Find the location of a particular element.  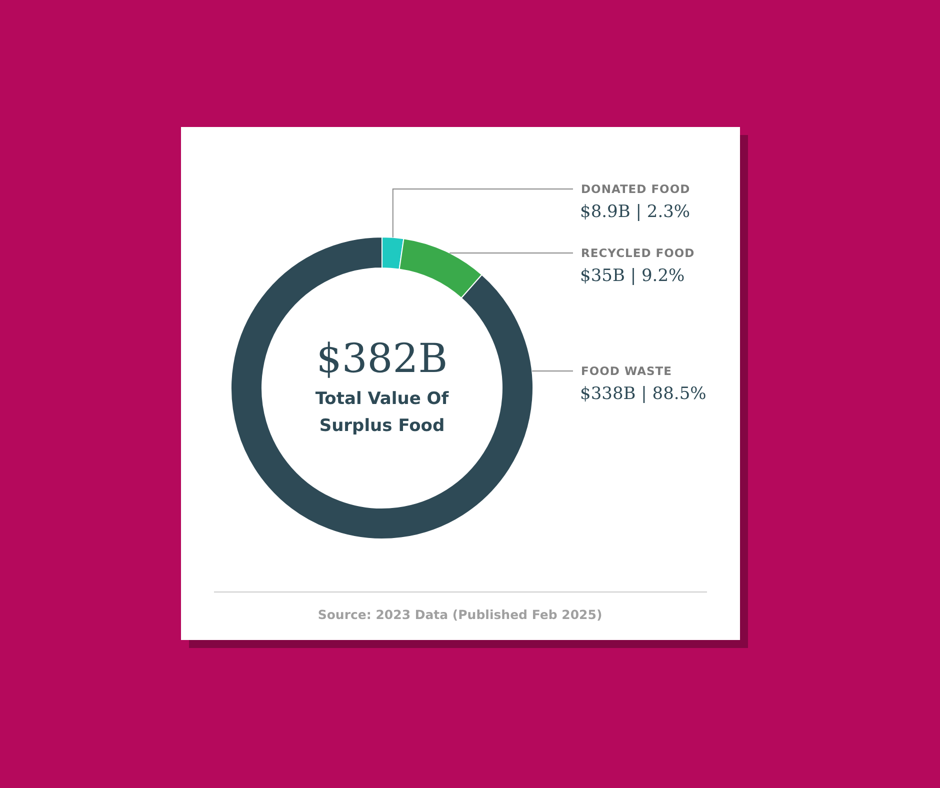

source-note: Source: 2023 Data (Published Feb 2025) is located at coordinates (460, 614).